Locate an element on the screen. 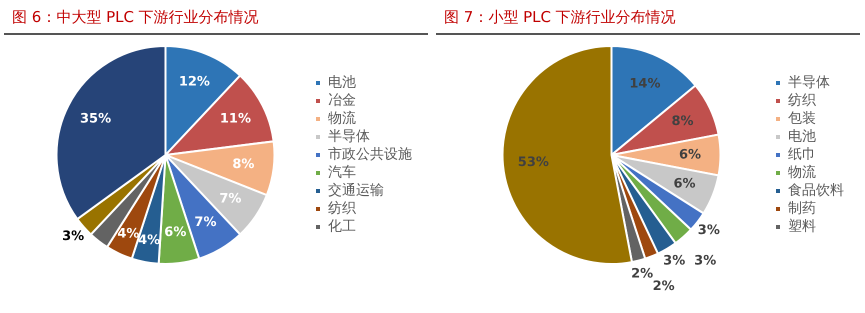 Image resolution: width=865 pixels, height=313 pixels. data-label: 35% is located at coordinates (96, 119).